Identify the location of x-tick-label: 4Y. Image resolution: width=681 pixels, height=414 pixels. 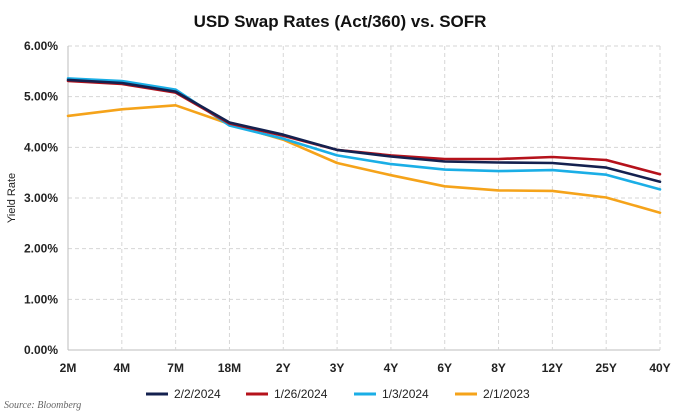
(391, 368).